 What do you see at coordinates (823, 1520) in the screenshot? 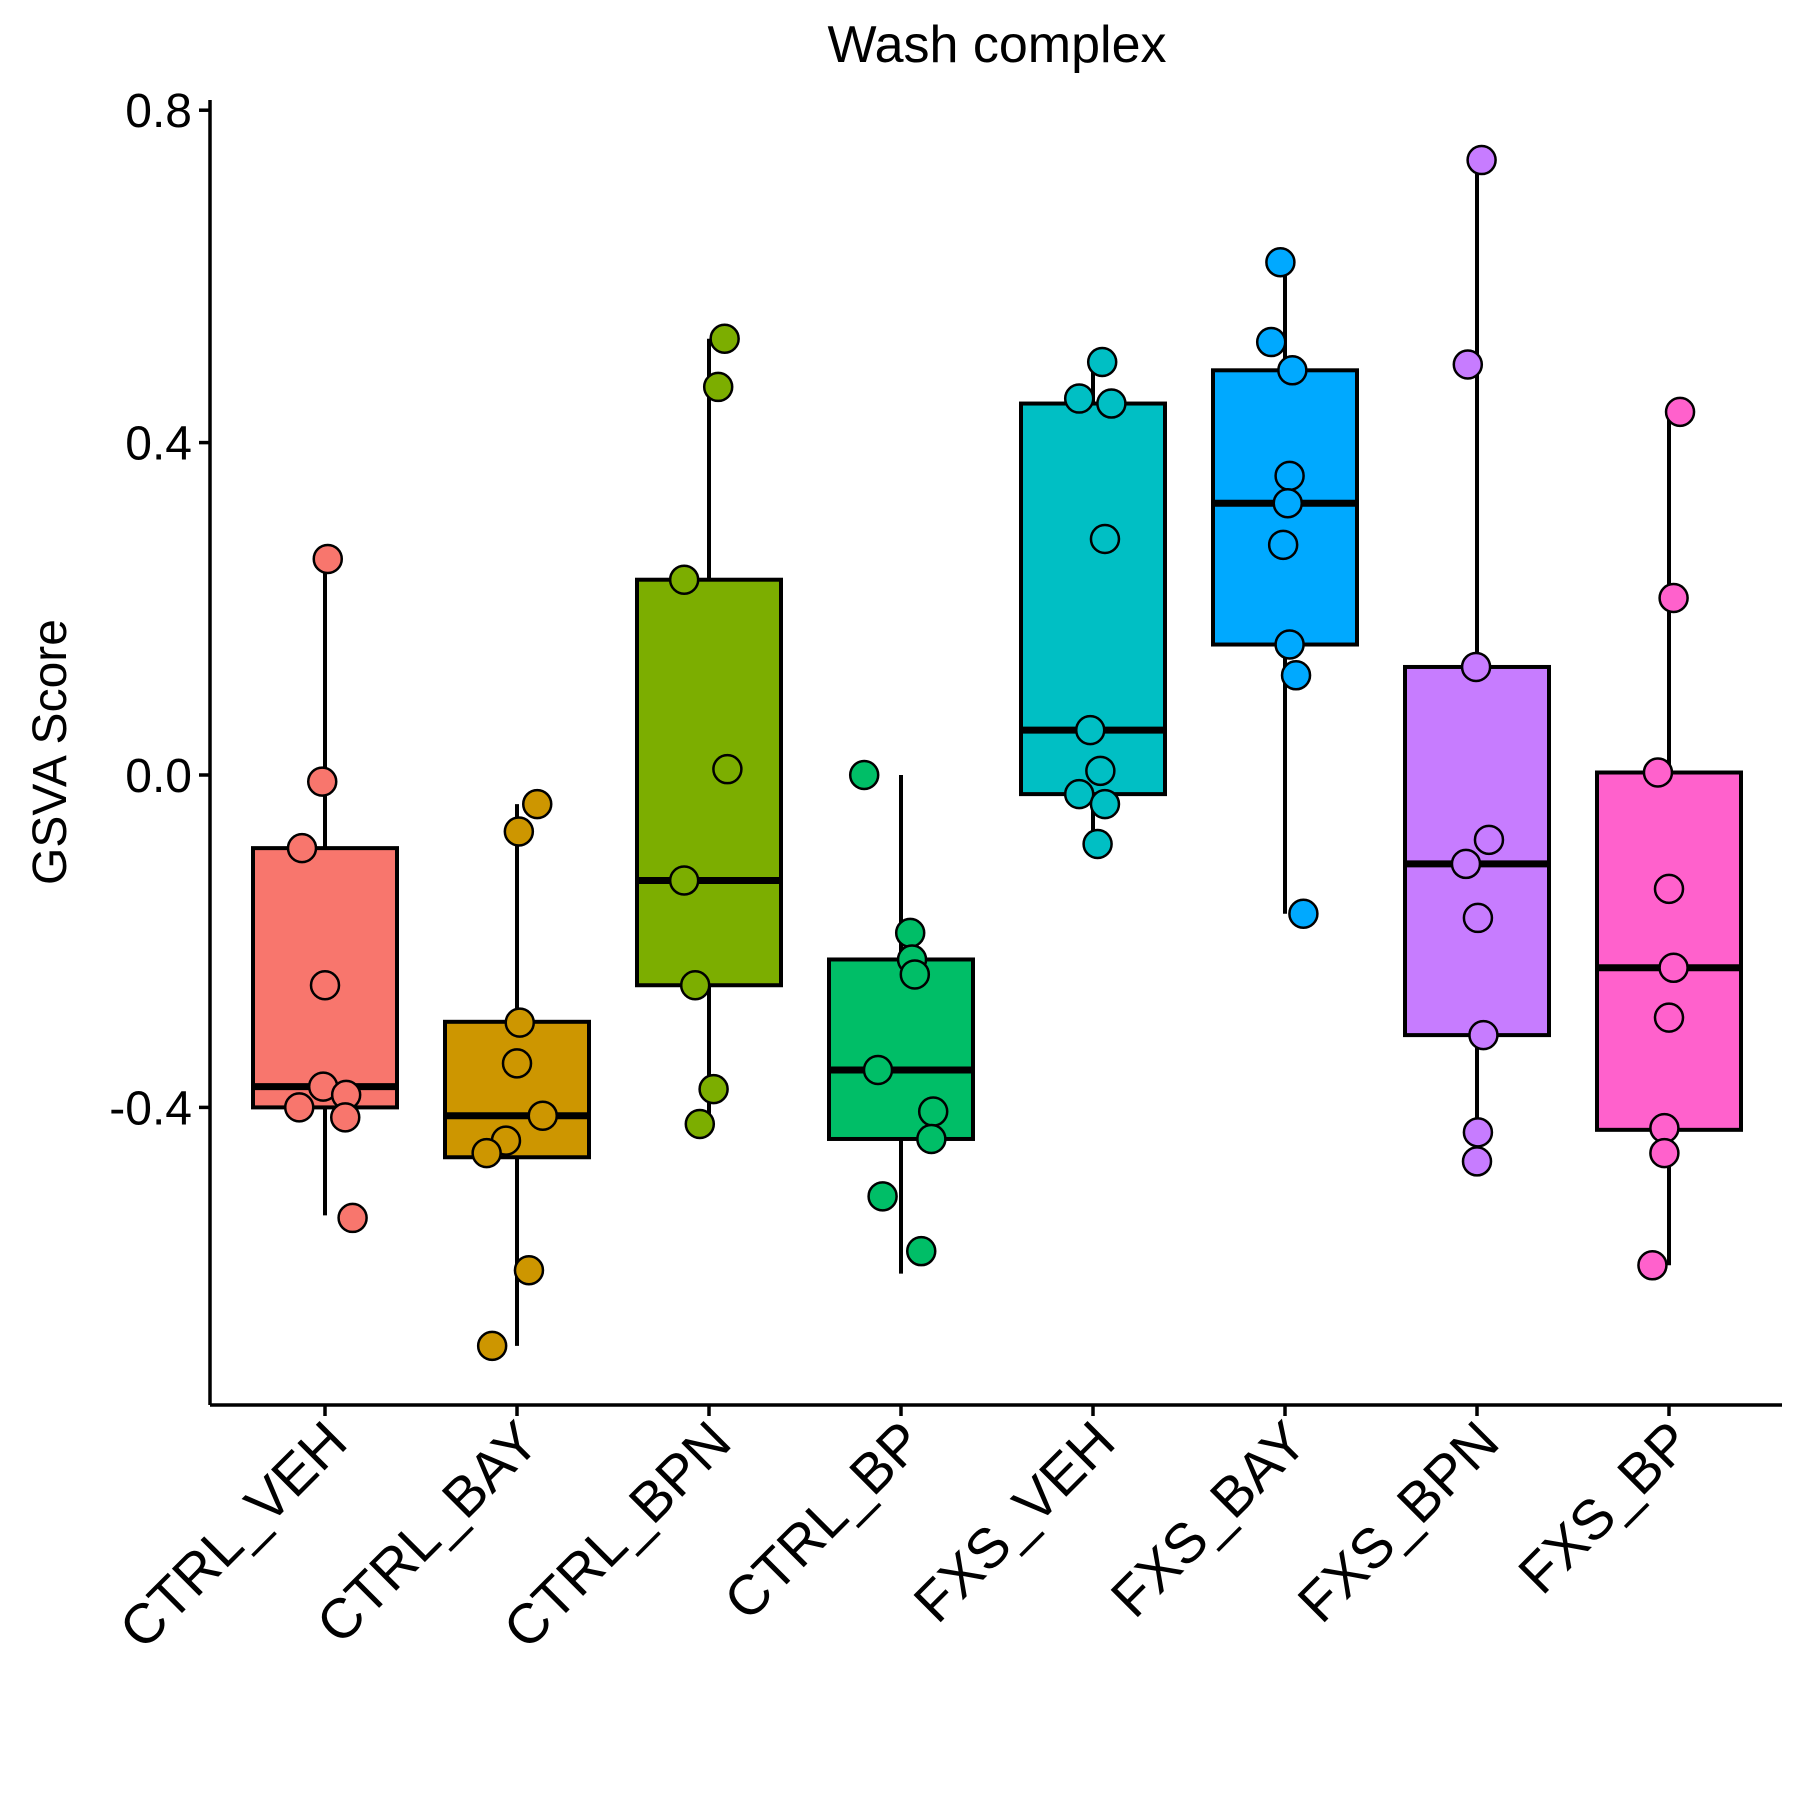
I see `x-tick-label: CTRL_BP` at bounding box center [823, 1520].